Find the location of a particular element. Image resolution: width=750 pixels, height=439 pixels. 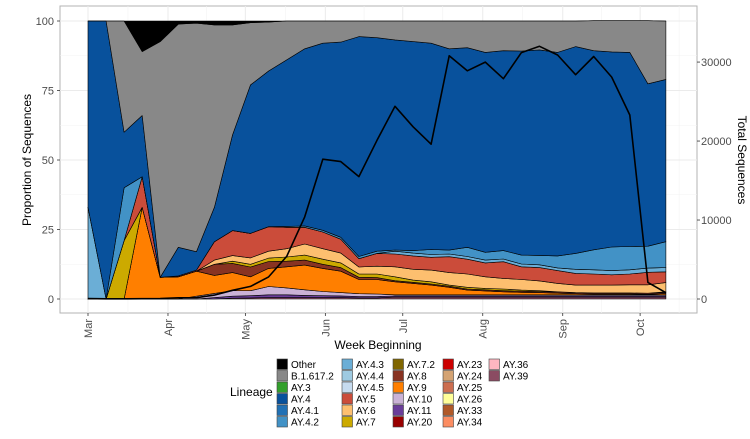

legend-item: Other is located at coordinates (296, 364).